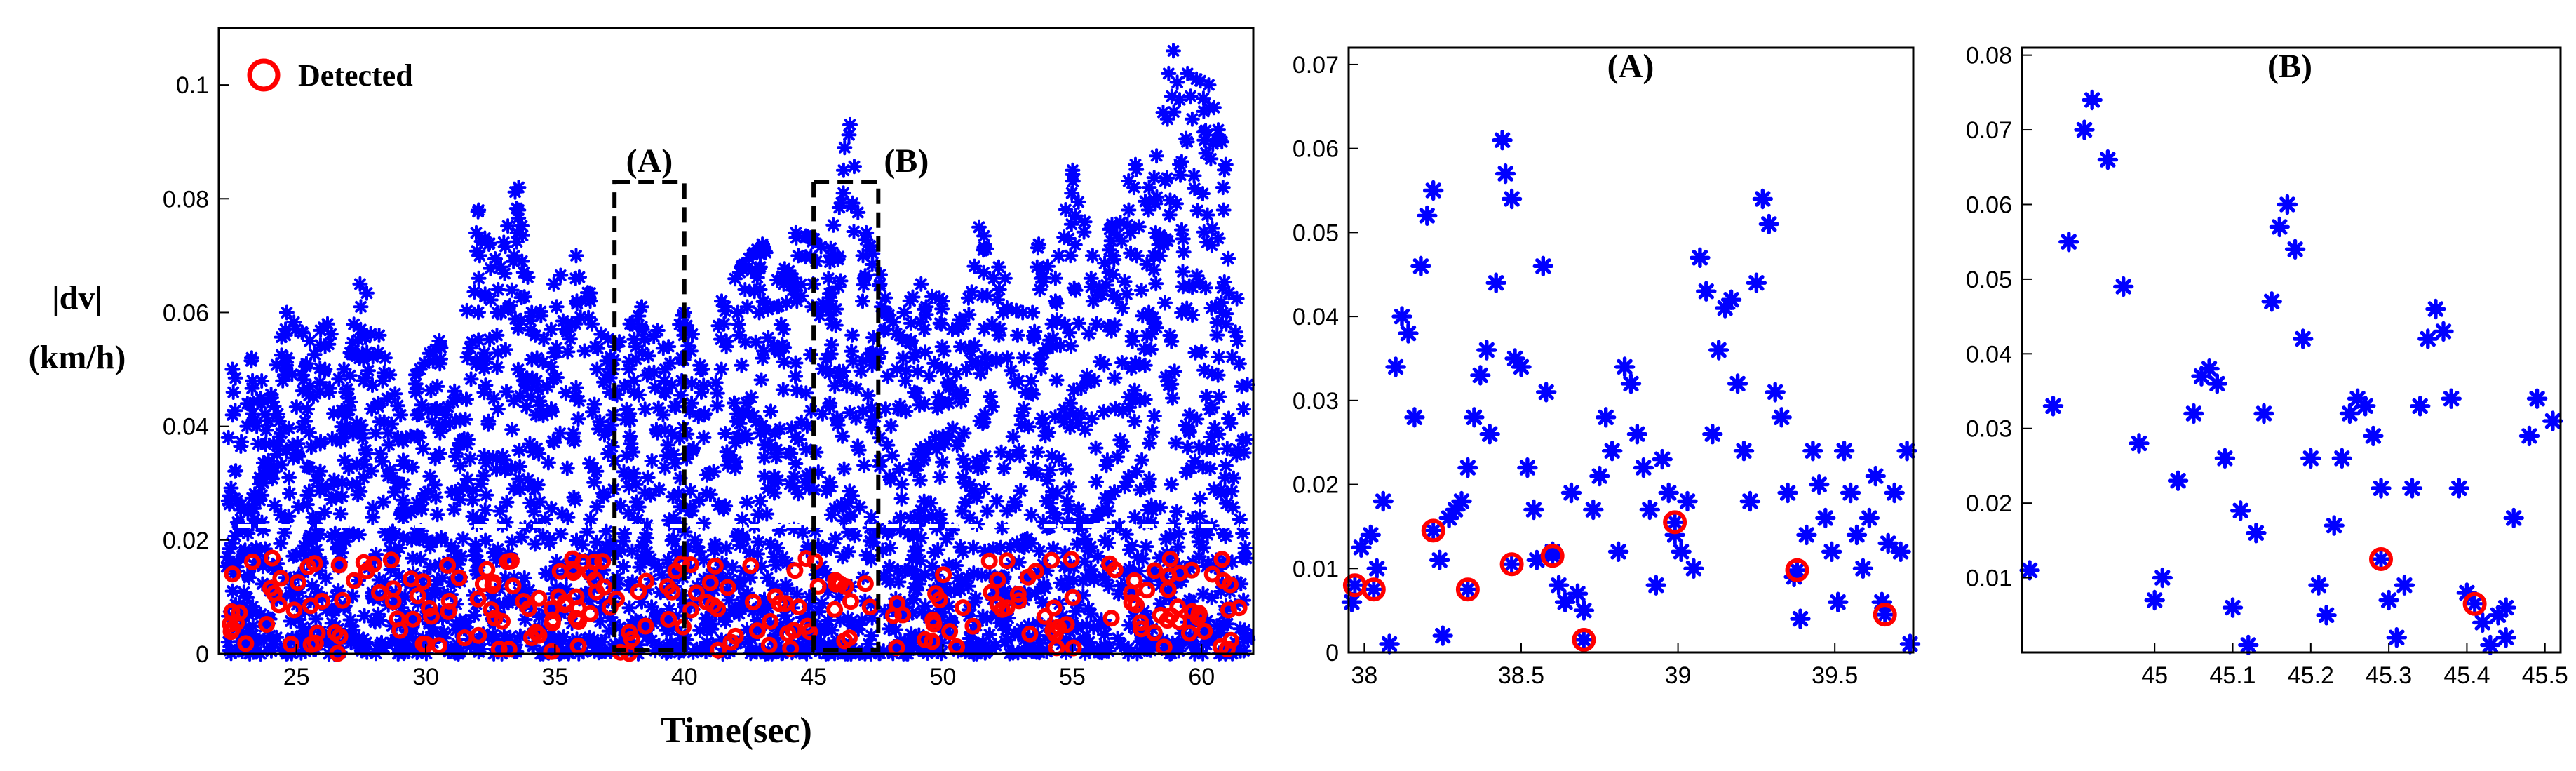  I want to click on y-axis-unit-label: (km/h), so click(77, 358).